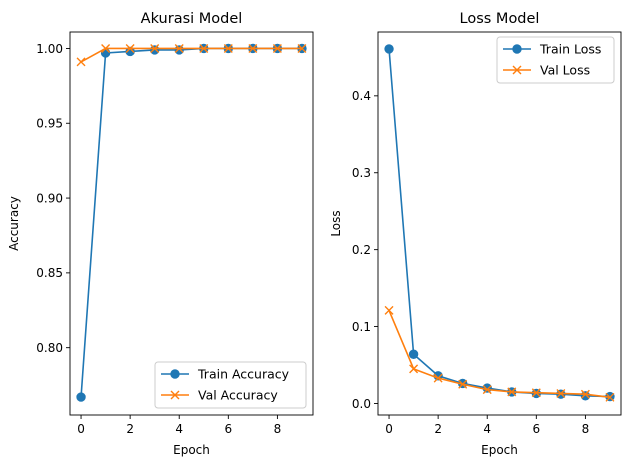 This screenshot has height=463, width=628. I want to click on y-tick-label: 0.90, so click(49, 198).